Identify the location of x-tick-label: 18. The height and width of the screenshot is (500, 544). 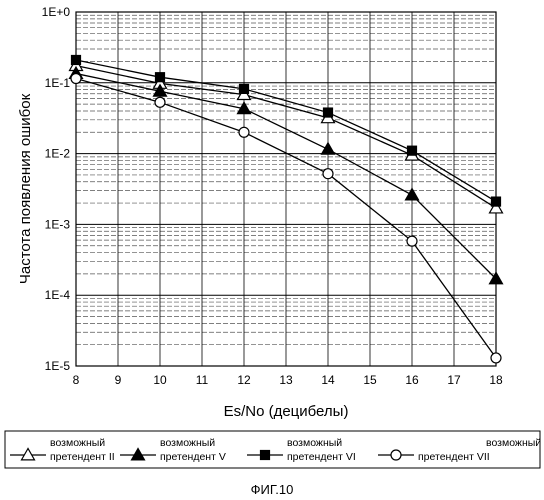
(496, 380).